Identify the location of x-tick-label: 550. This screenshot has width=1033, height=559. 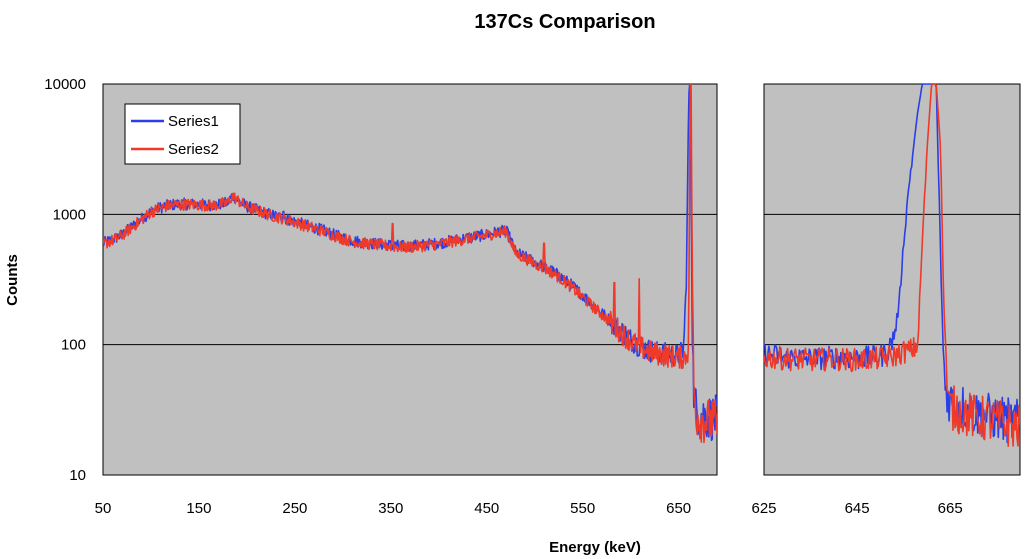
(582, 508).